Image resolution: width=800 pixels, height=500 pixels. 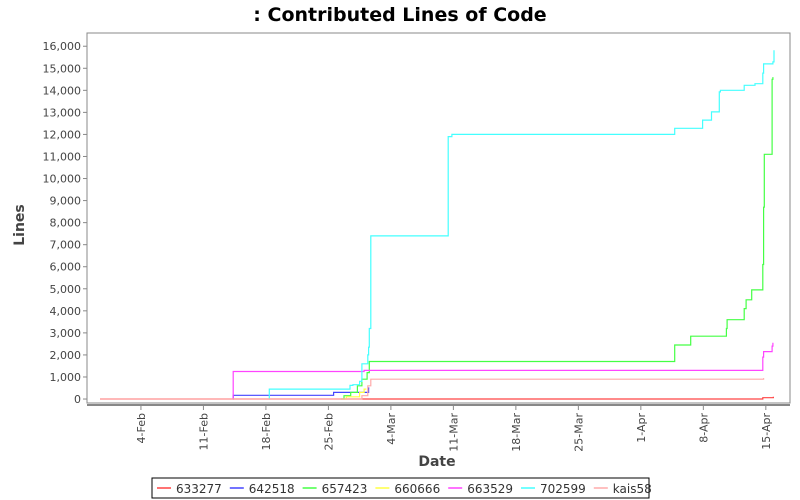 I want to click on y-tick-label: 13,000, so click(x=62, y=112).